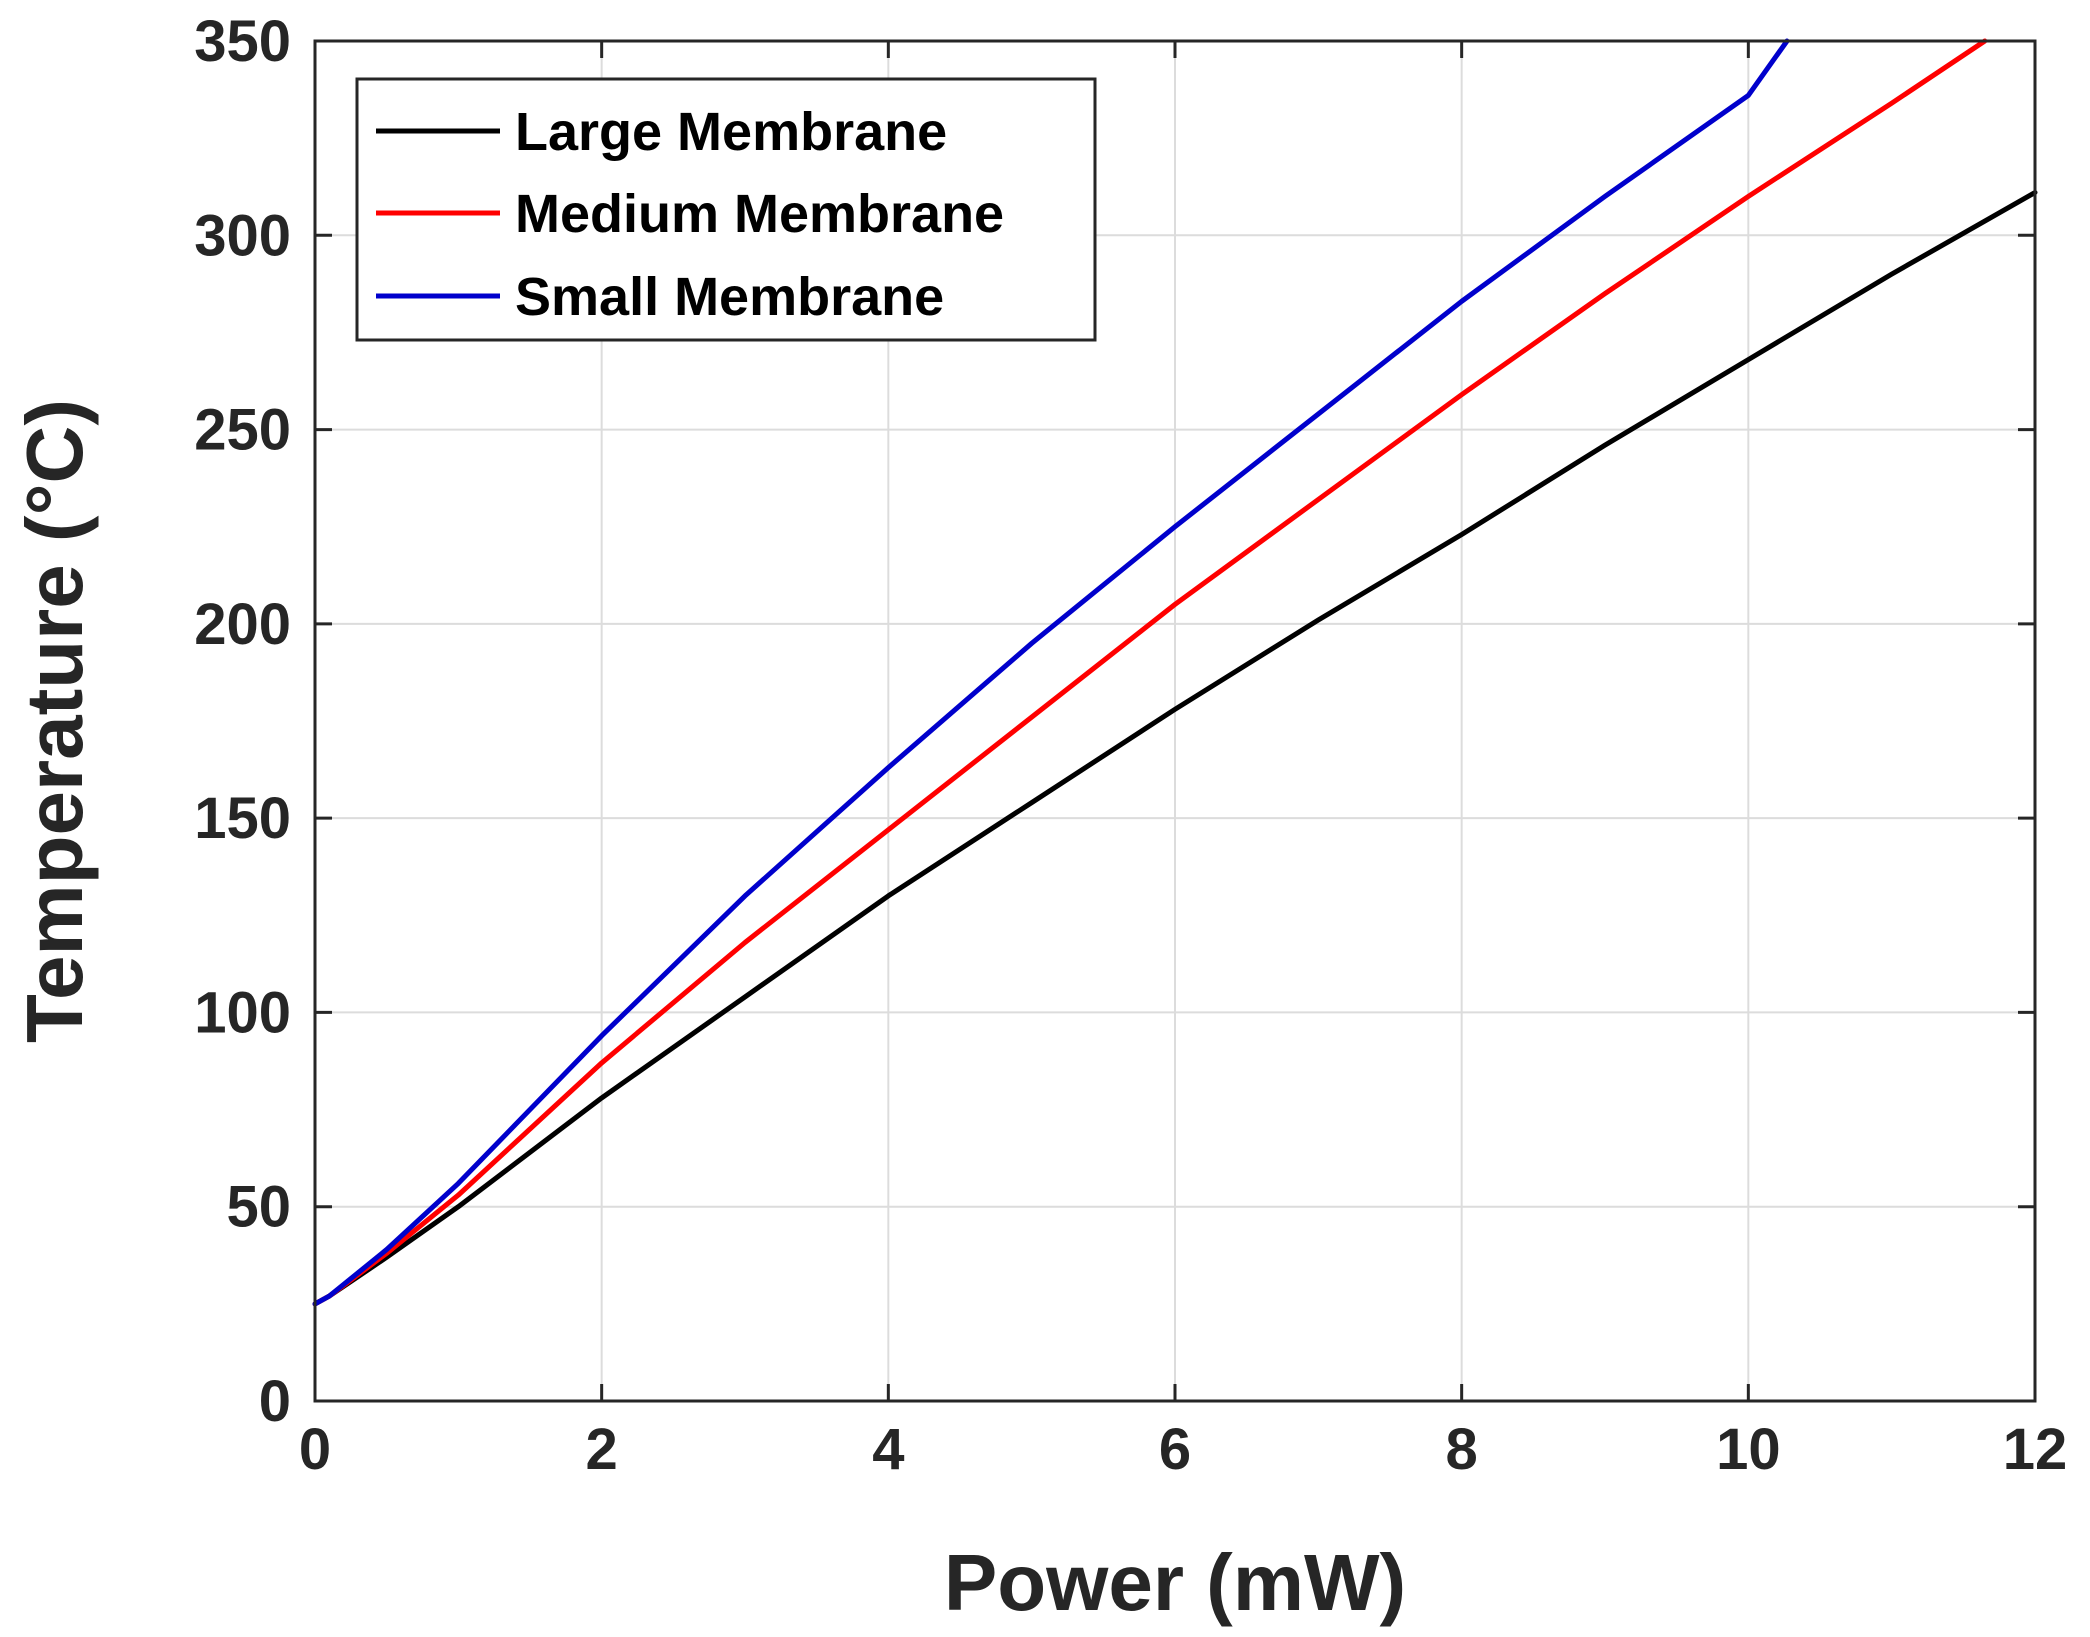 The height and width of the screenshot is (1637, 2090). What do you see at coordinates (242, 430) in the screenshot?
I see `y-tick-label: 250` at bounding box center [242, 430].